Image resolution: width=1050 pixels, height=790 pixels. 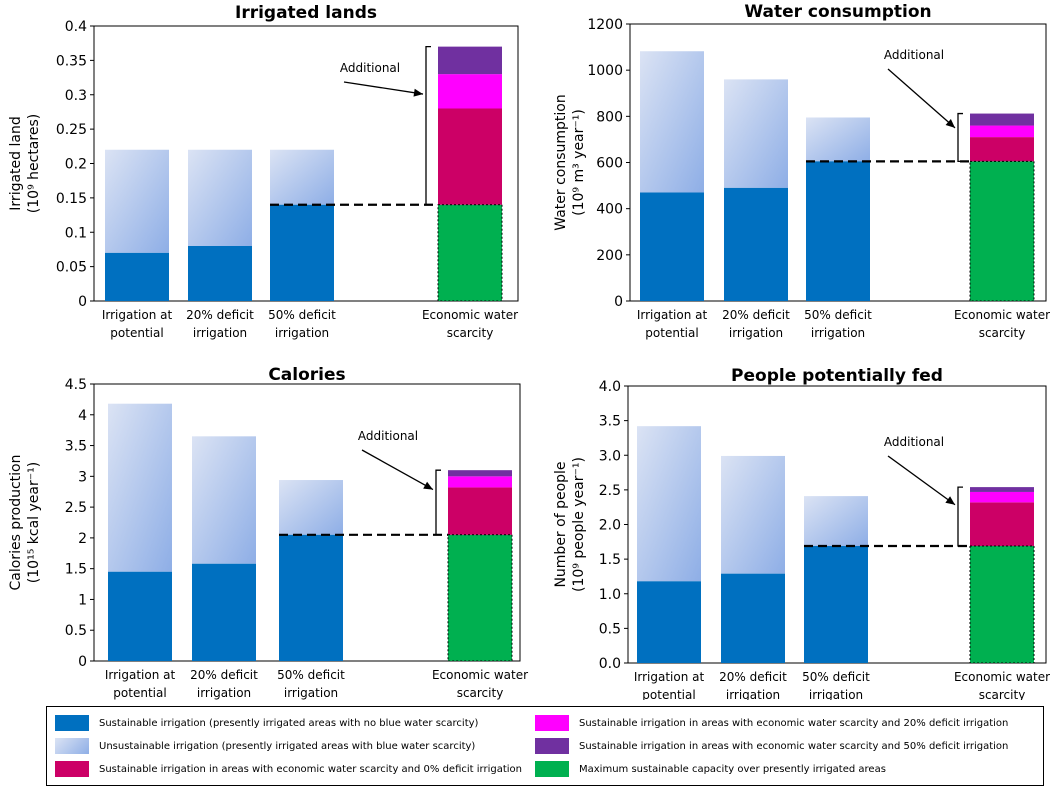 What do you see at coordinates (224, 675) in the screenshot?
I see `chart3-xtick-label-2-line1: 20% deficit` at bounding box center [224, 675].